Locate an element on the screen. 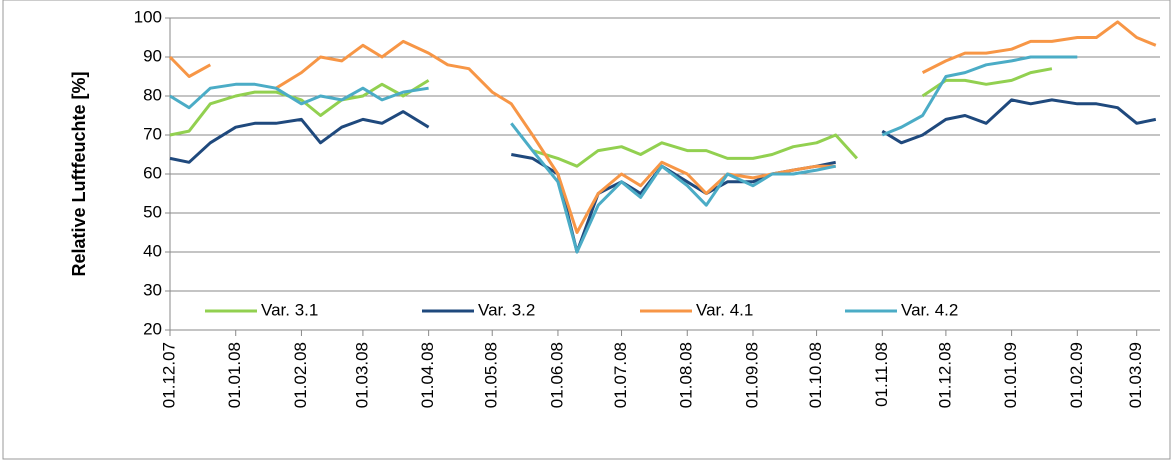 The image size is (1171, 460). x-tick-label: 01.05.08 is located at coordinates (491, 375).